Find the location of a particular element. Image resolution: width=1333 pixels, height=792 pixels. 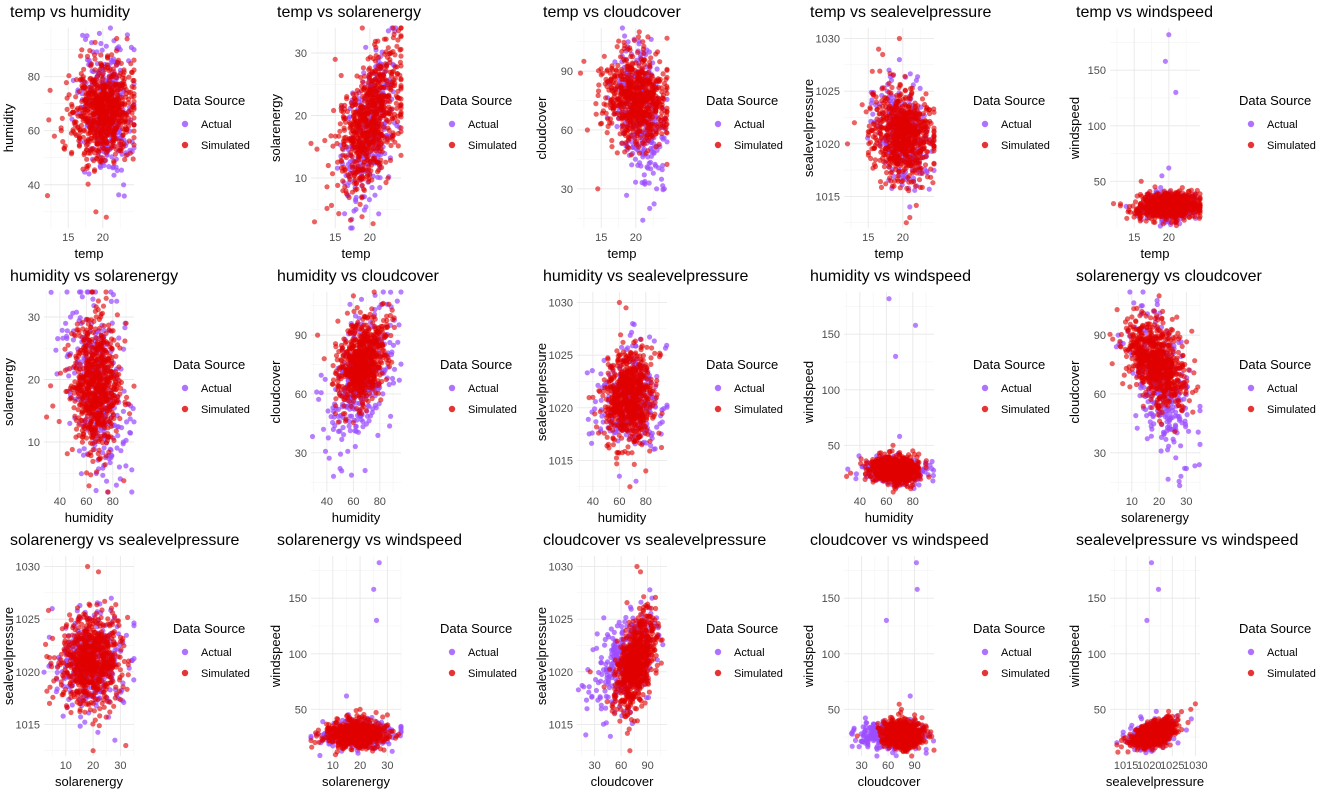

legend-key-actual is located at coordinates (718, 124).